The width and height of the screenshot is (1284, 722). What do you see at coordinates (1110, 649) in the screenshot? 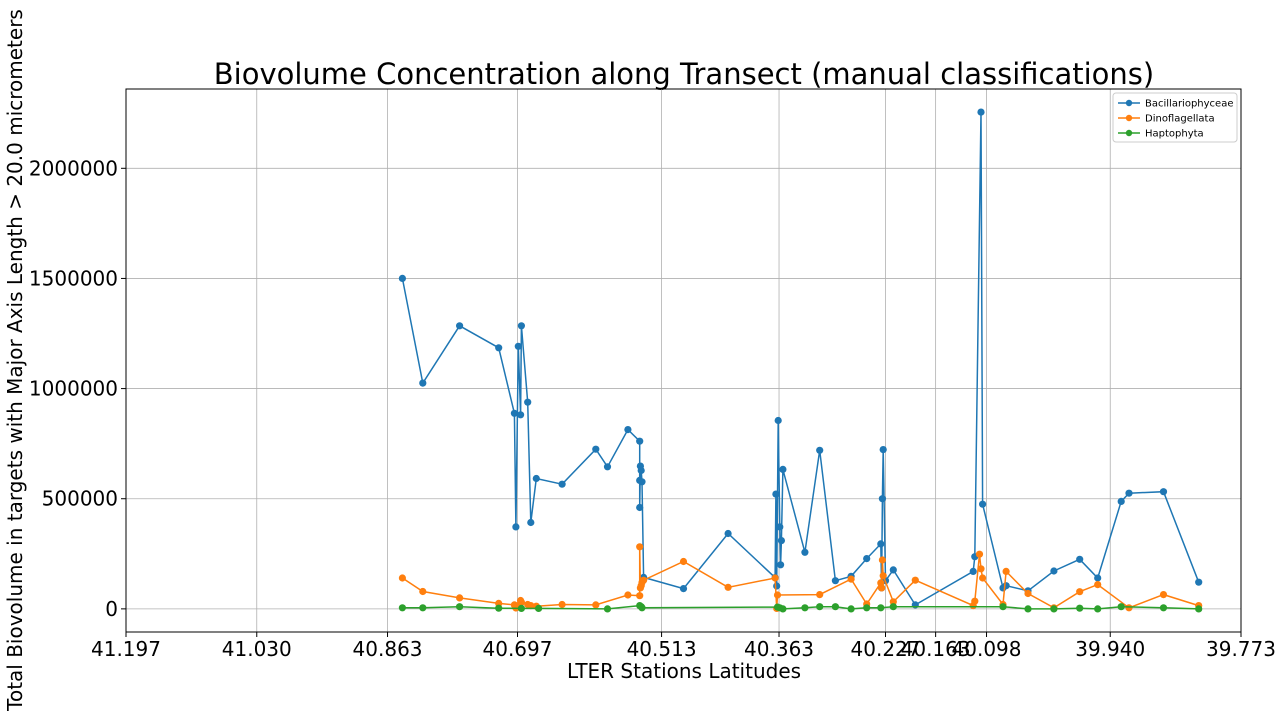
I see `x-tick-label: 39.940` at bounding box center [1110, 649].